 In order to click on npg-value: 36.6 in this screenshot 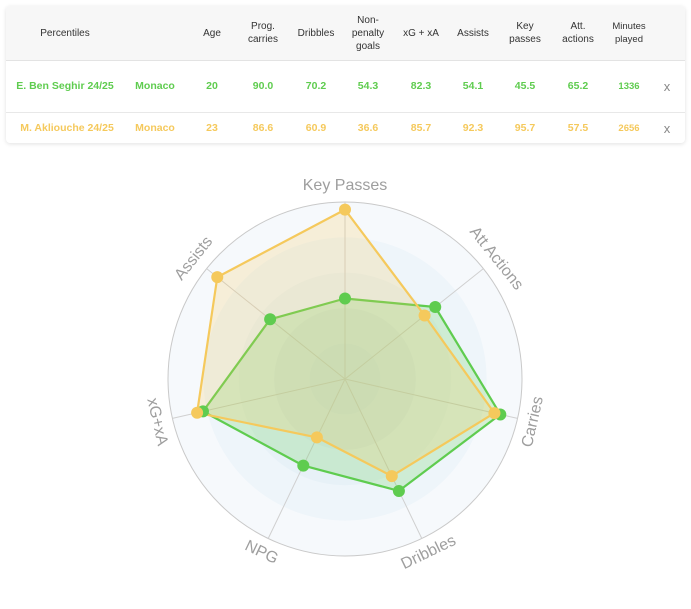, I will do `click(368, 127)`.